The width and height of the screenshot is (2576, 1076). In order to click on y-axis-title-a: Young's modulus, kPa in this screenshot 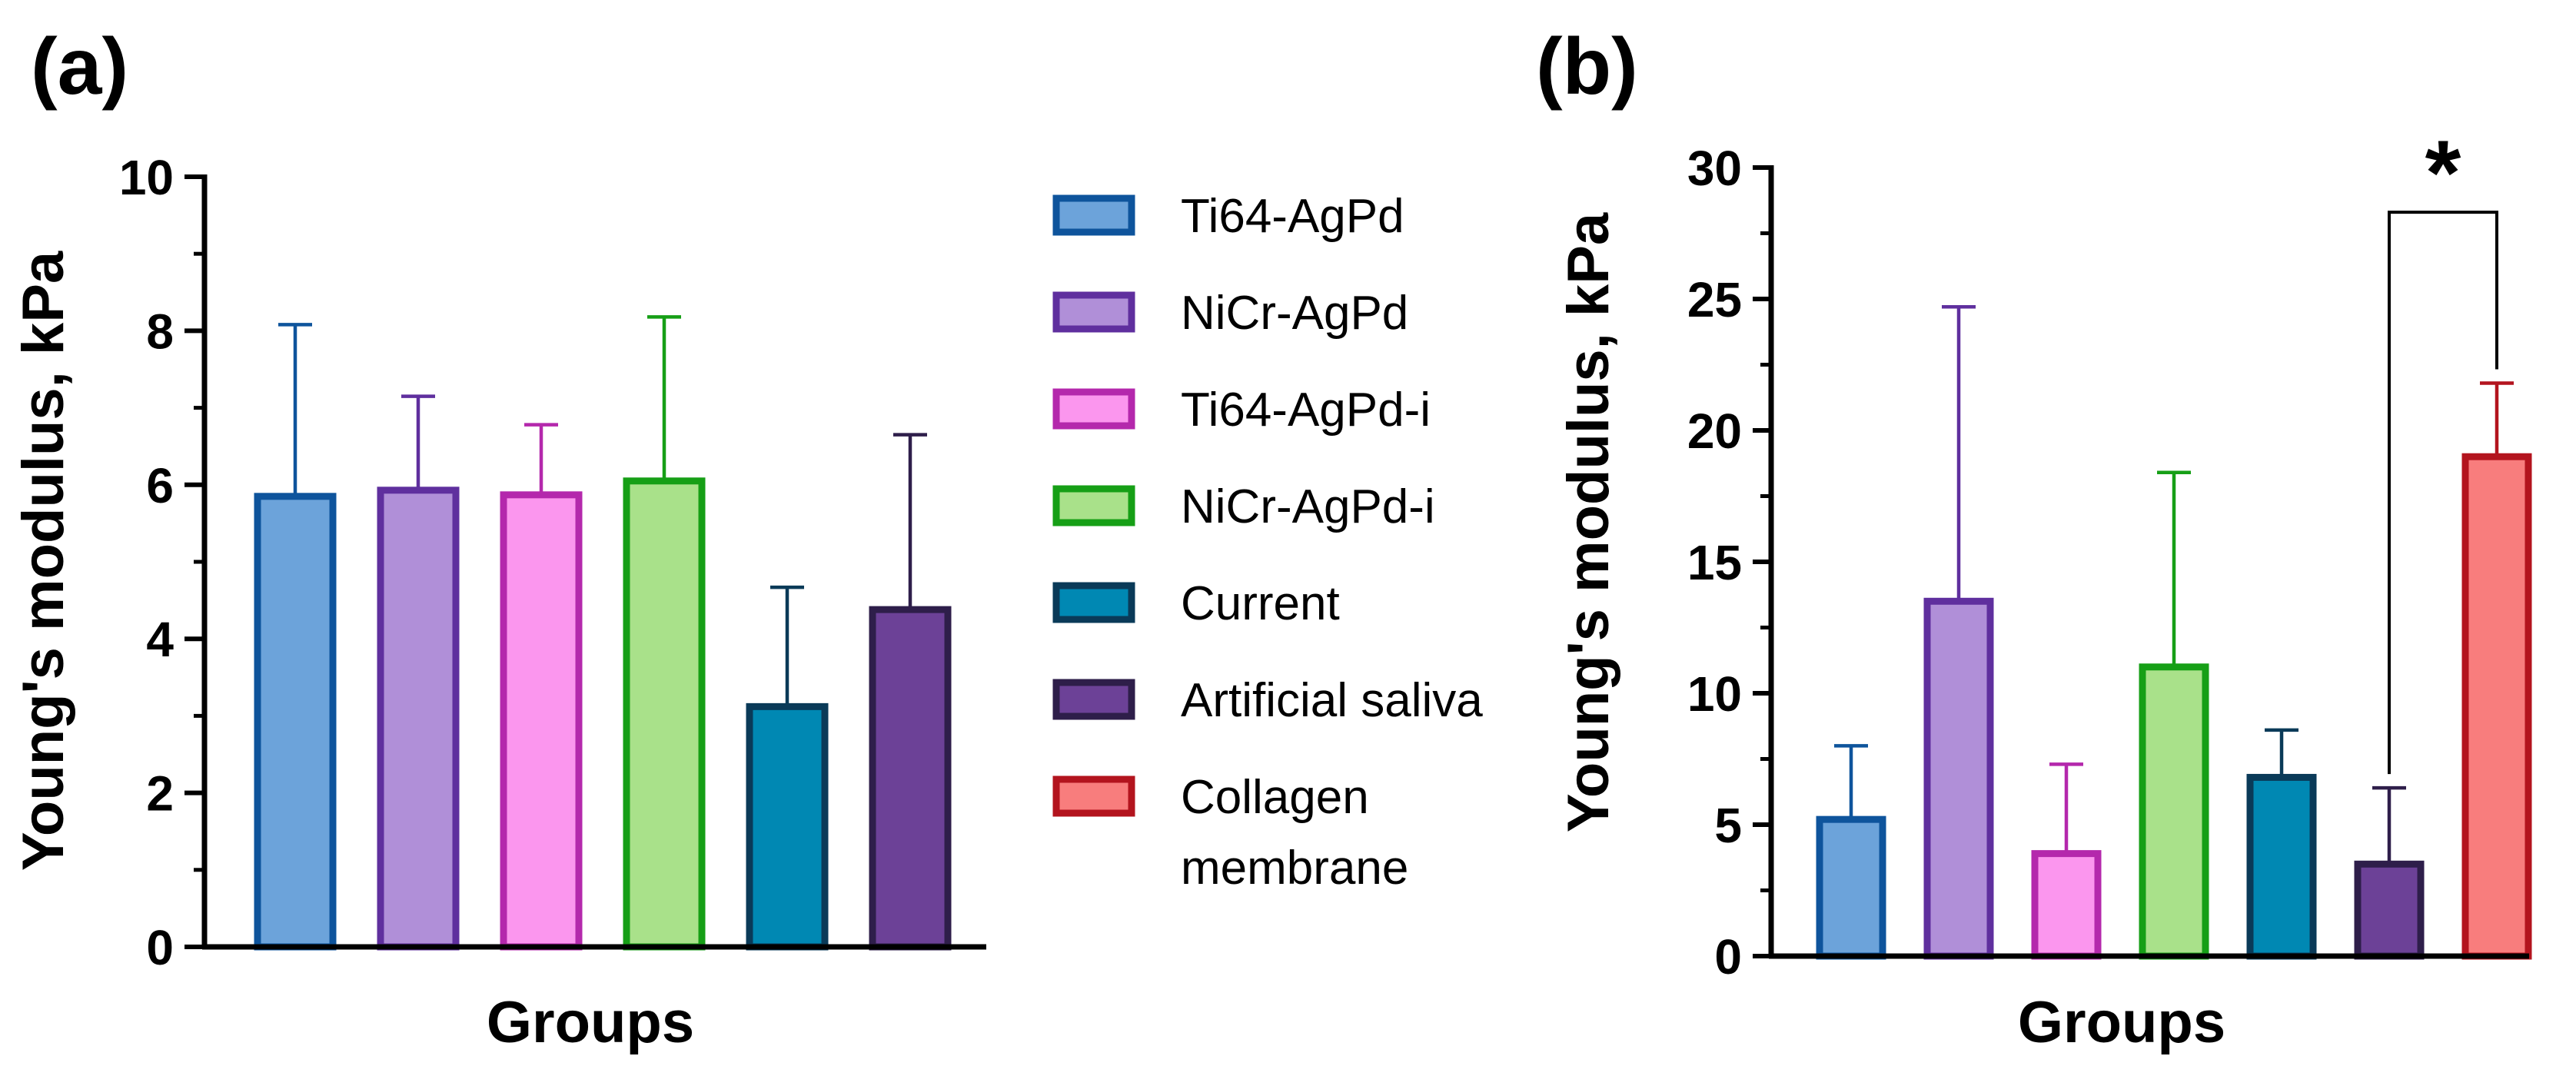, I will do `click(43, 561)`.